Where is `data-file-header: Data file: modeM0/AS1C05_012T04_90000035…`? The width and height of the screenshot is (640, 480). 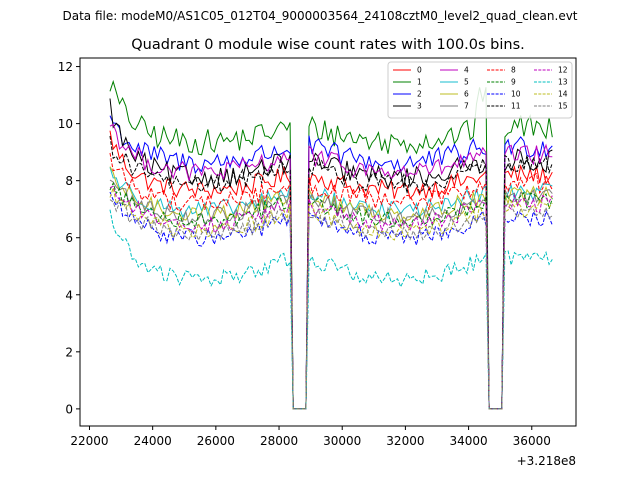
data-file-header: Data file: modeM0/AS1C05_012T04_90000035… is located at coordinates (319, 16).